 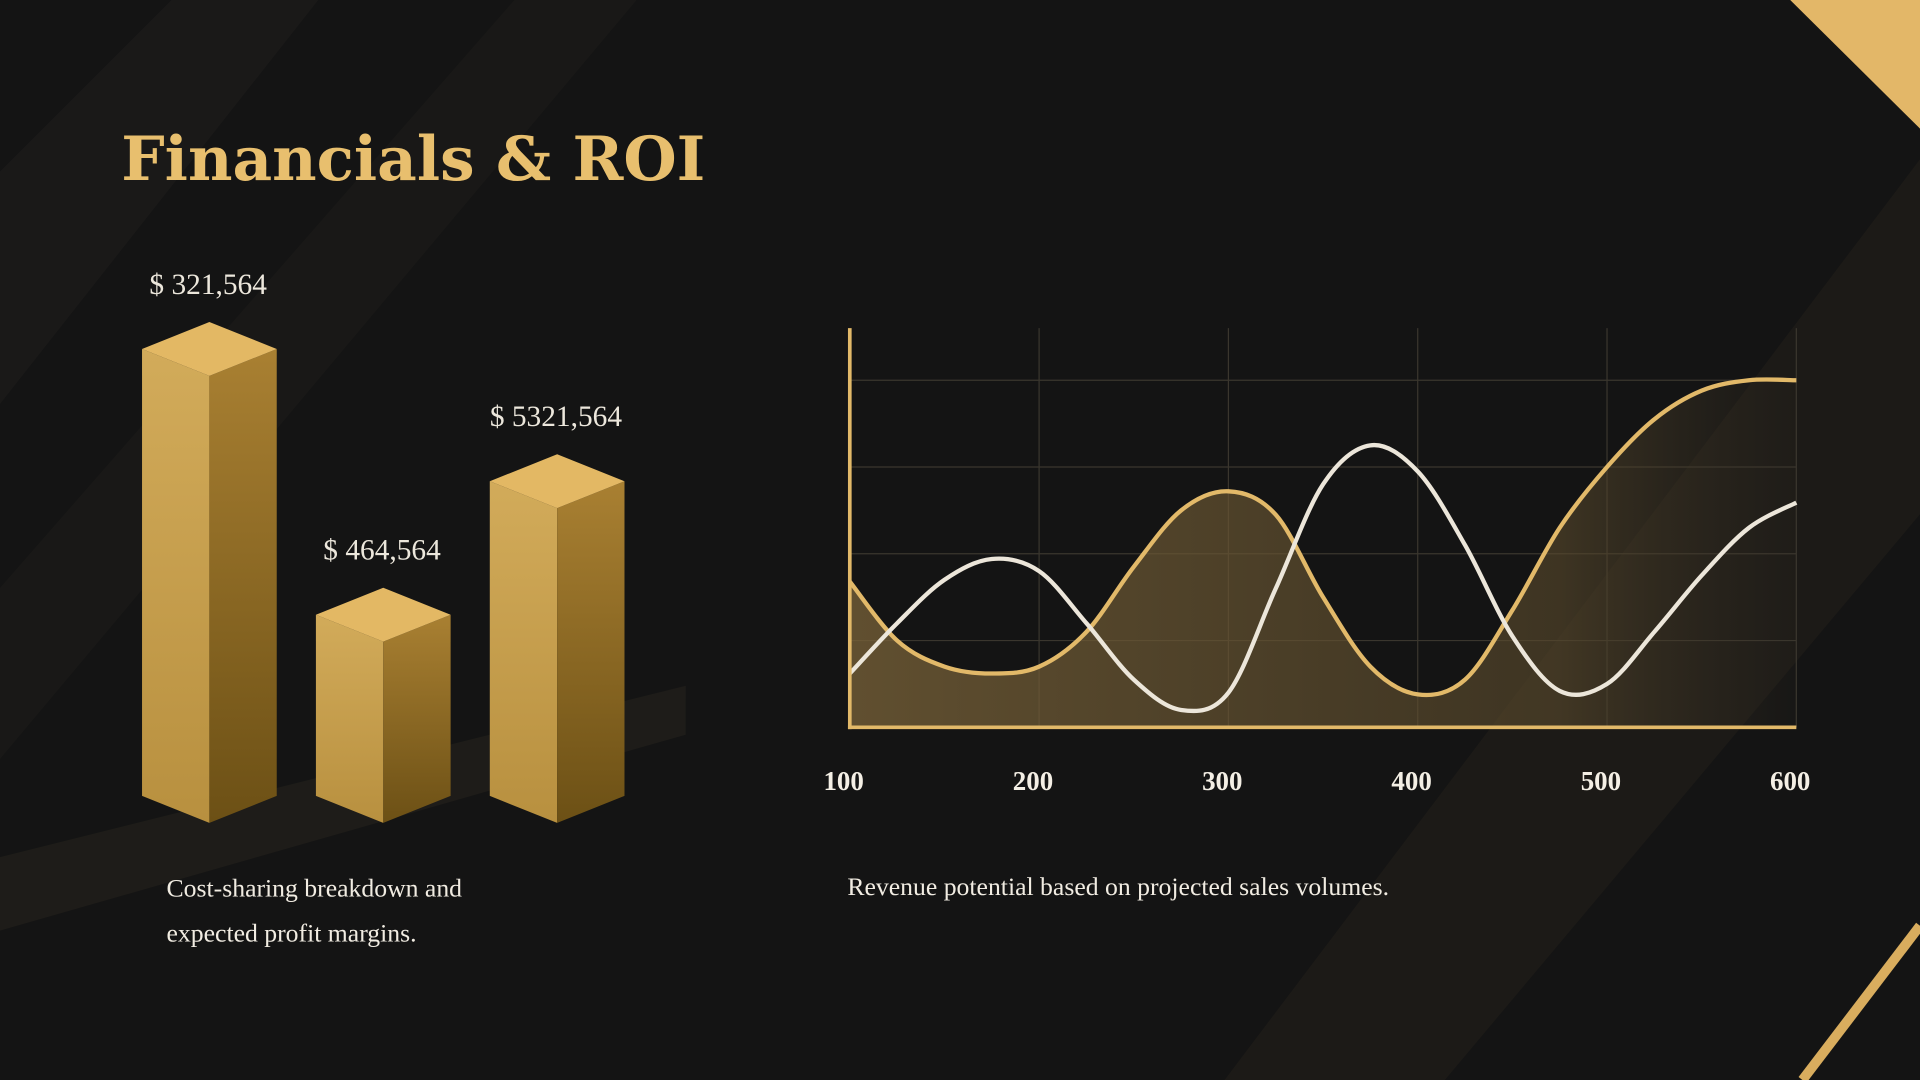 What do you see at coordinates (843, 781) in the screenshot?
I see `x-tick-label: 100` at bounding box center [843, 781].